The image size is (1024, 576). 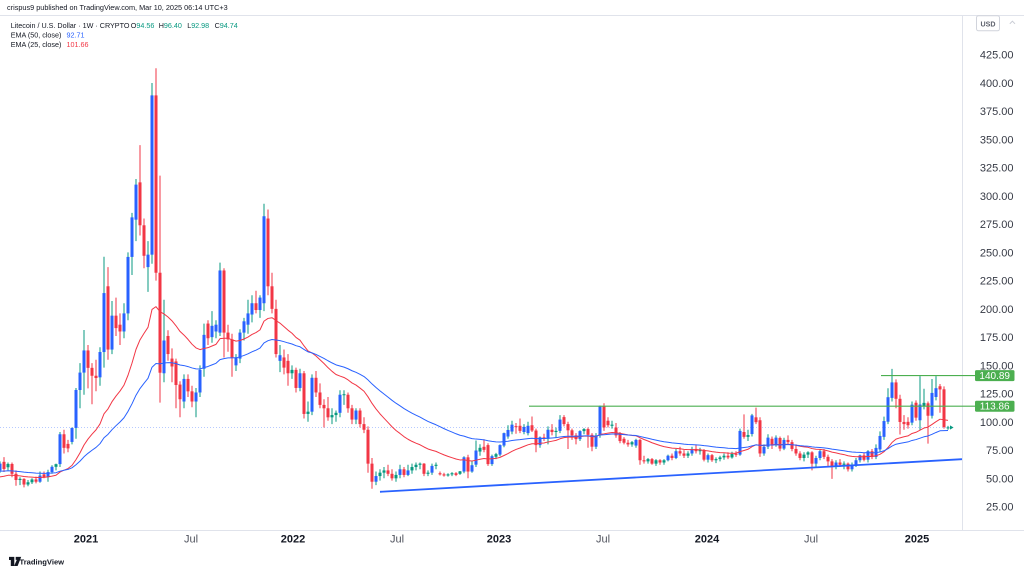 I want to click on svg-text: 325.00, so click(x=997, y=169).